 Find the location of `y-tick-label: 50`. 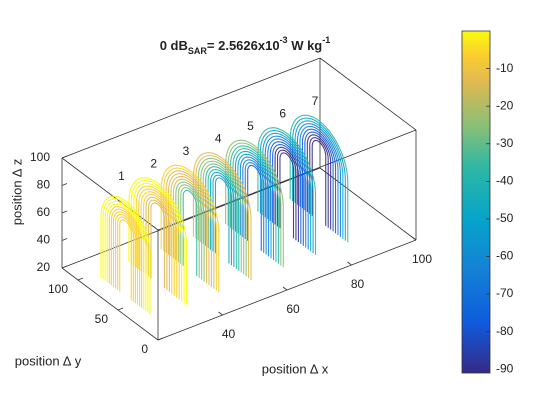

y-tick-label: 50 is located at coordinates (102, 319).